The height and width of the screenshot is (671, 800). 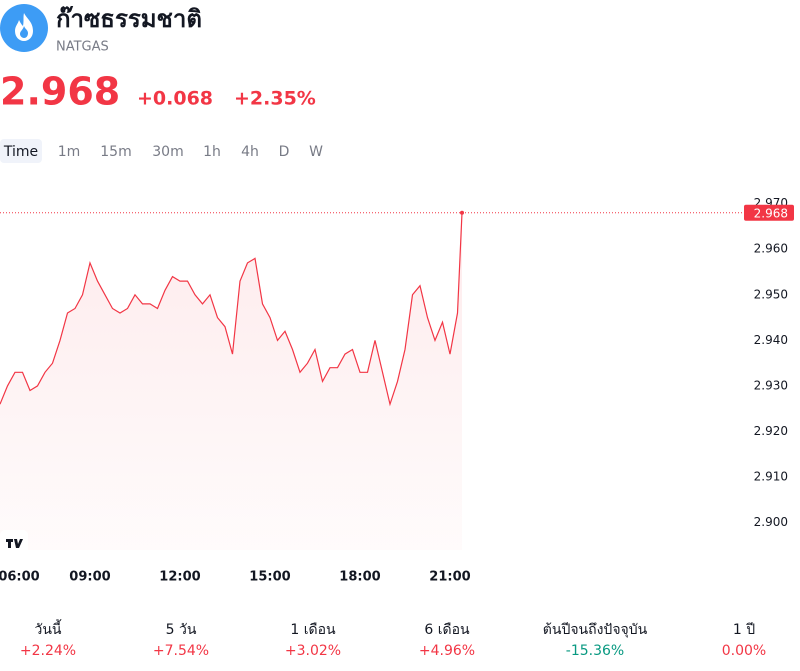 What do you see at coordinates (115, 152) in the screenshot?
I see `timeframe-tab: 15m` at bounding box center [115, 152].